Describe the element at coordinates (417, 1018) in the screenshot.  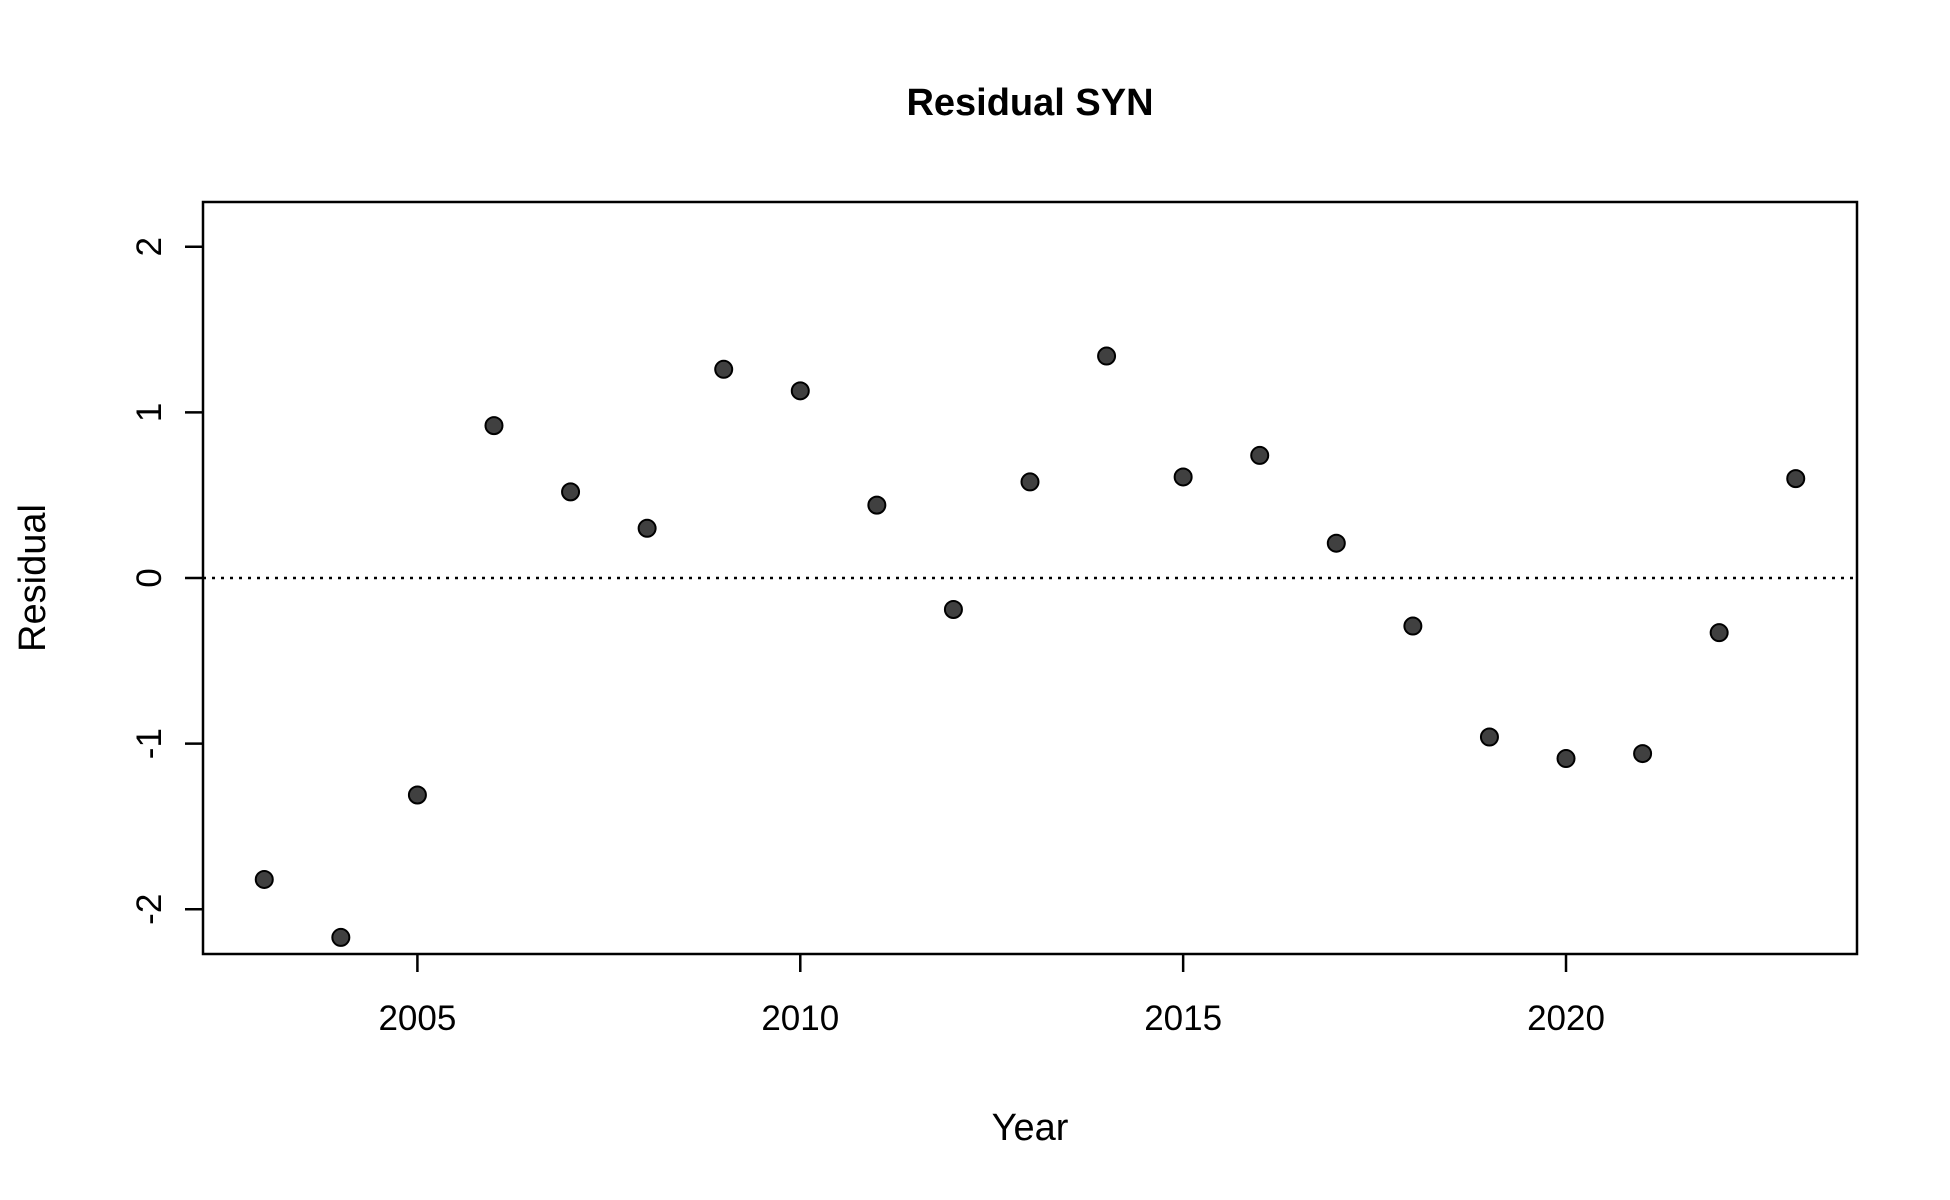
I see `x-tick-label: 2005` at that location.